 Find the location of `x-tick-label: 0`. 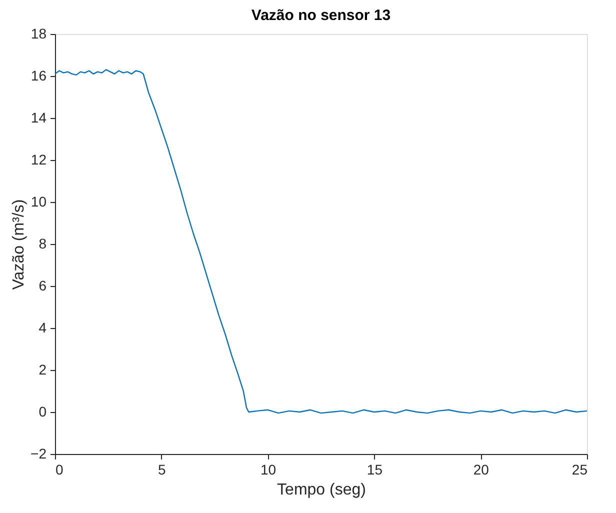

x-tick-label: 0 is located at coordinates (60, 470).